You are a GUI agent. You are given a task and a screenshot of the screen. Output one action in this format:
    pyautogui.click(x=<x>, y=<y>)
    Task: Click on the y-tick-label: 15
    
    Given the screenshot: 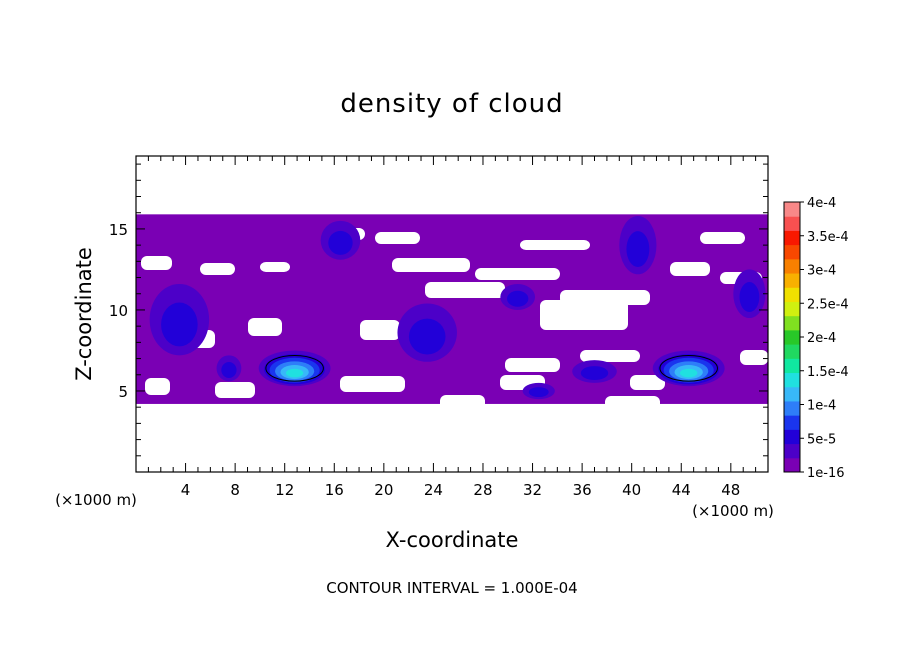 What is the action you would take?
    pyautogui.click(x=118, y=230)
    